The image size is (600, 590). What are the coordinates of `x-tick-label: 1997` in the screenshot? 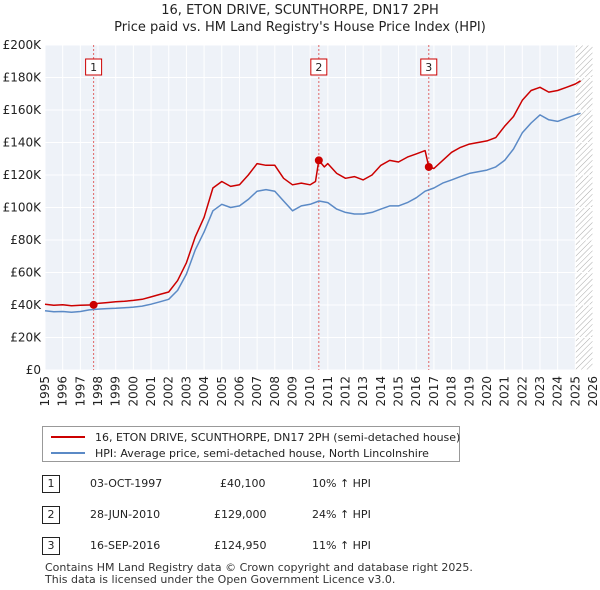 It's located at (80, 391).